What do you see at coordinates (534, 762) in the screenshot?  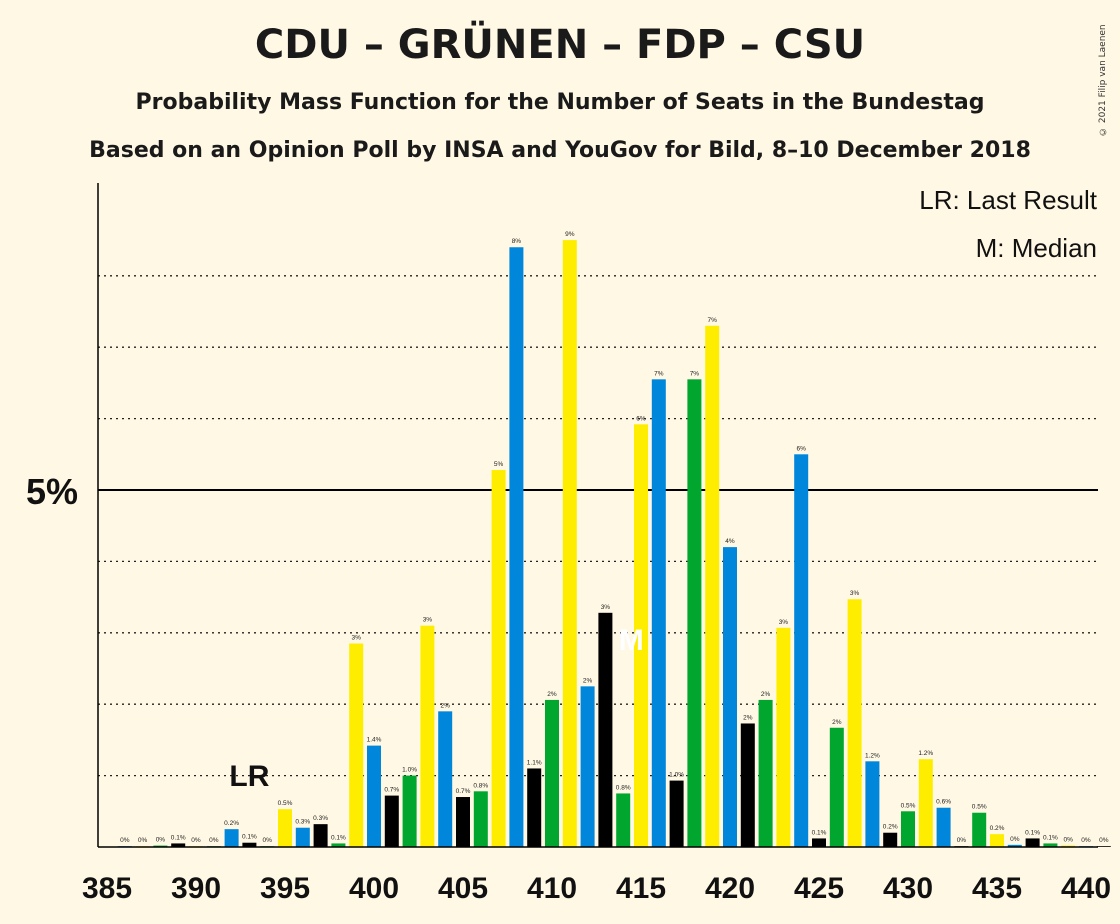 I see `data-label: 1.1%` at bounding box center [534, 762].